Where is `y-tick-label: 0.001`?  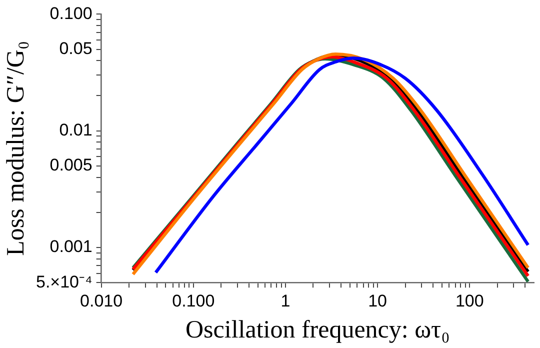 y-tick-label: 0.001 is located at coordinates (71, 246).